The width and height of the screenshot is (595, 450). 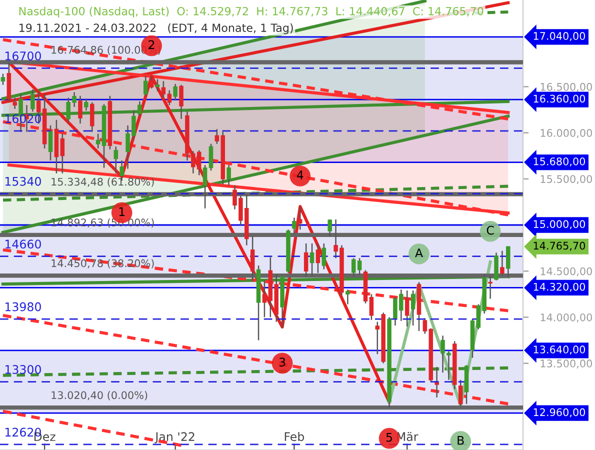 What do you see at coordinates (560, 413) in the screenshot?
I see `ref-line-label: 12.960,00` at bounding box center [560, 413].